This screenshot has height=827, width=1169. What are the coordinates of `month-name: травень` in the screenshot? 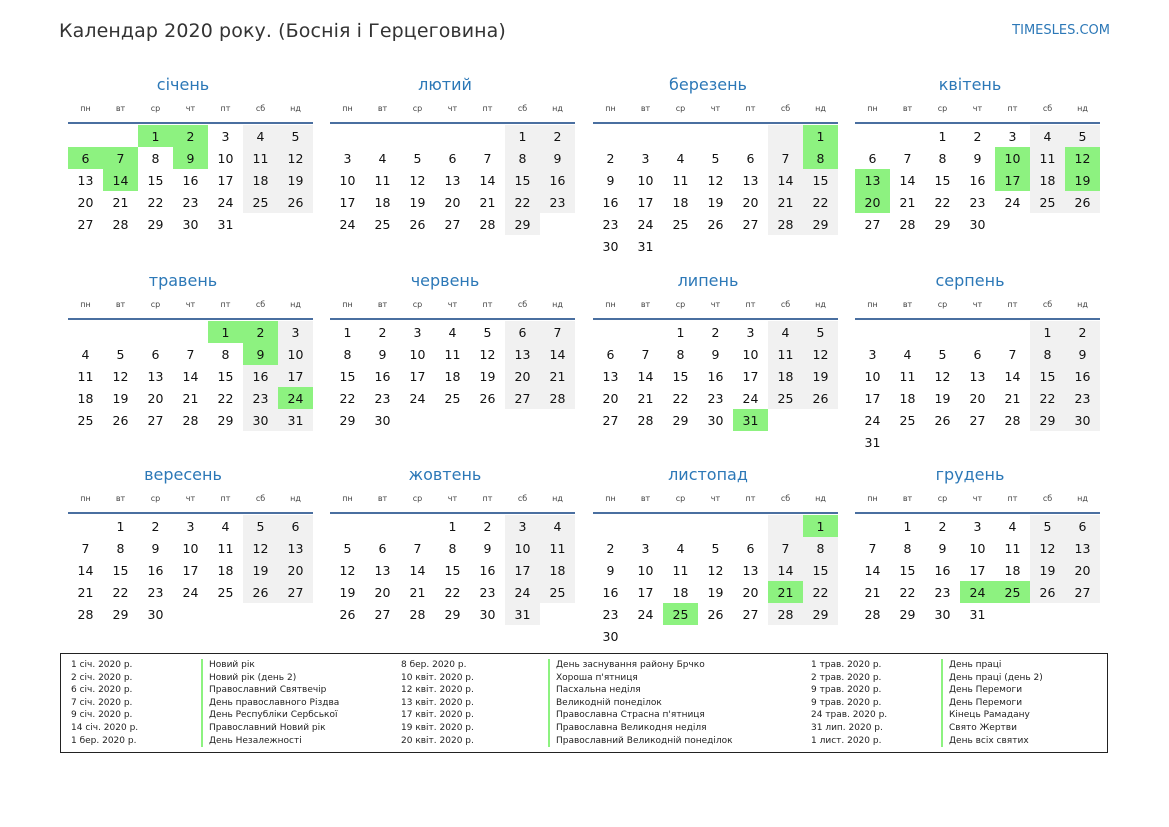 It's located at (183, 280).